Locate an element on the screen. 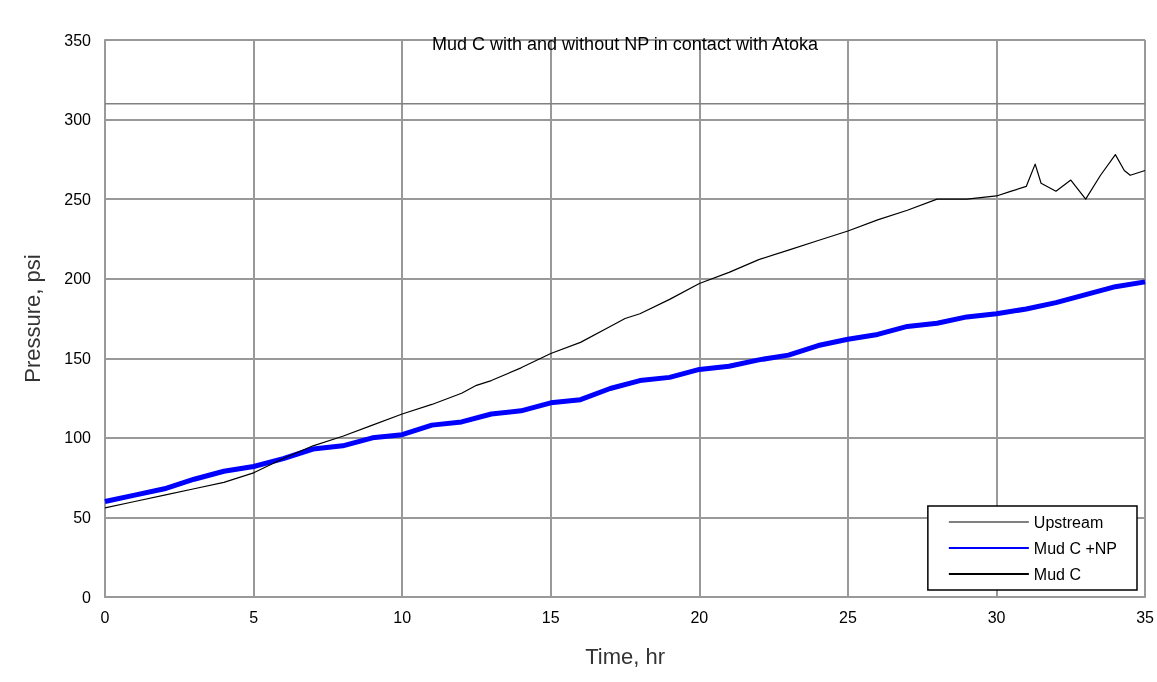 The width and height of the screenshot is (1157, 682). legend-label: Mud C is located at coordinates (1057, 574).